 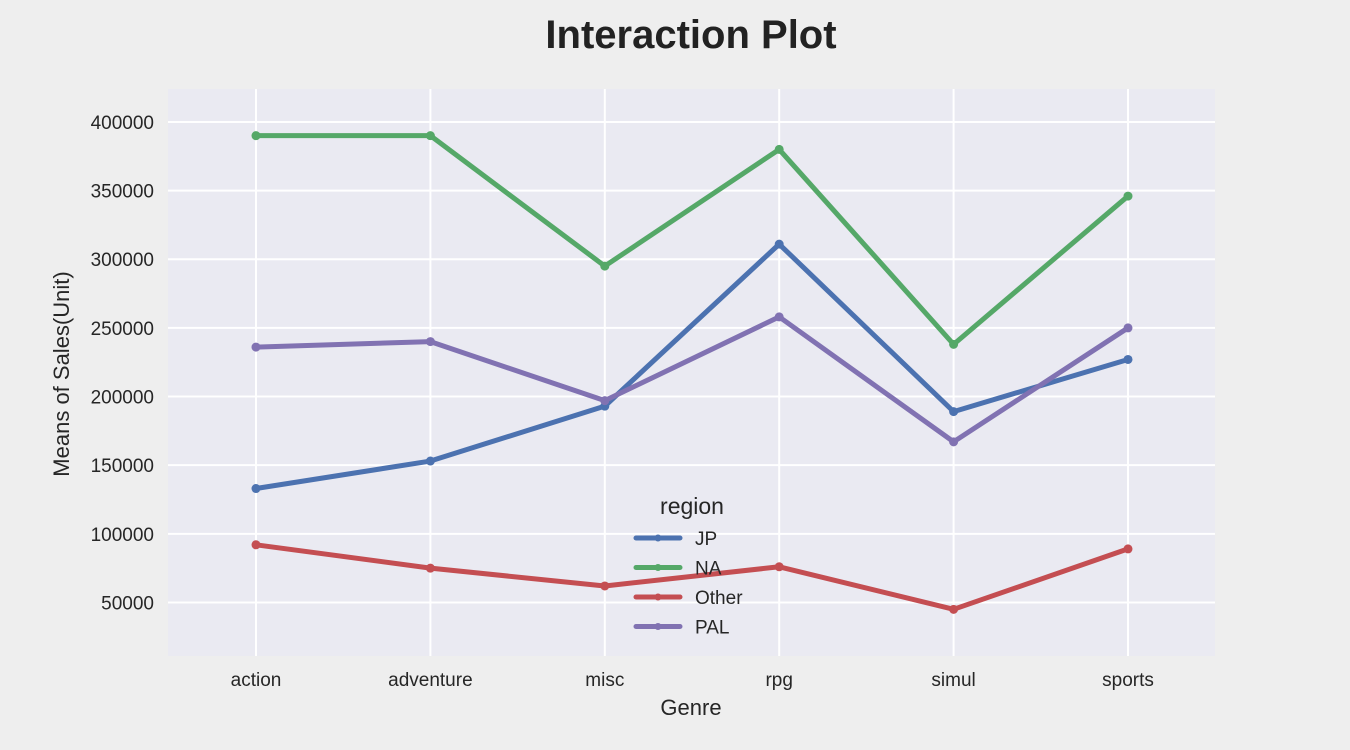 I want to click on y-tick-label: 150000, so click(x=122, y=466).